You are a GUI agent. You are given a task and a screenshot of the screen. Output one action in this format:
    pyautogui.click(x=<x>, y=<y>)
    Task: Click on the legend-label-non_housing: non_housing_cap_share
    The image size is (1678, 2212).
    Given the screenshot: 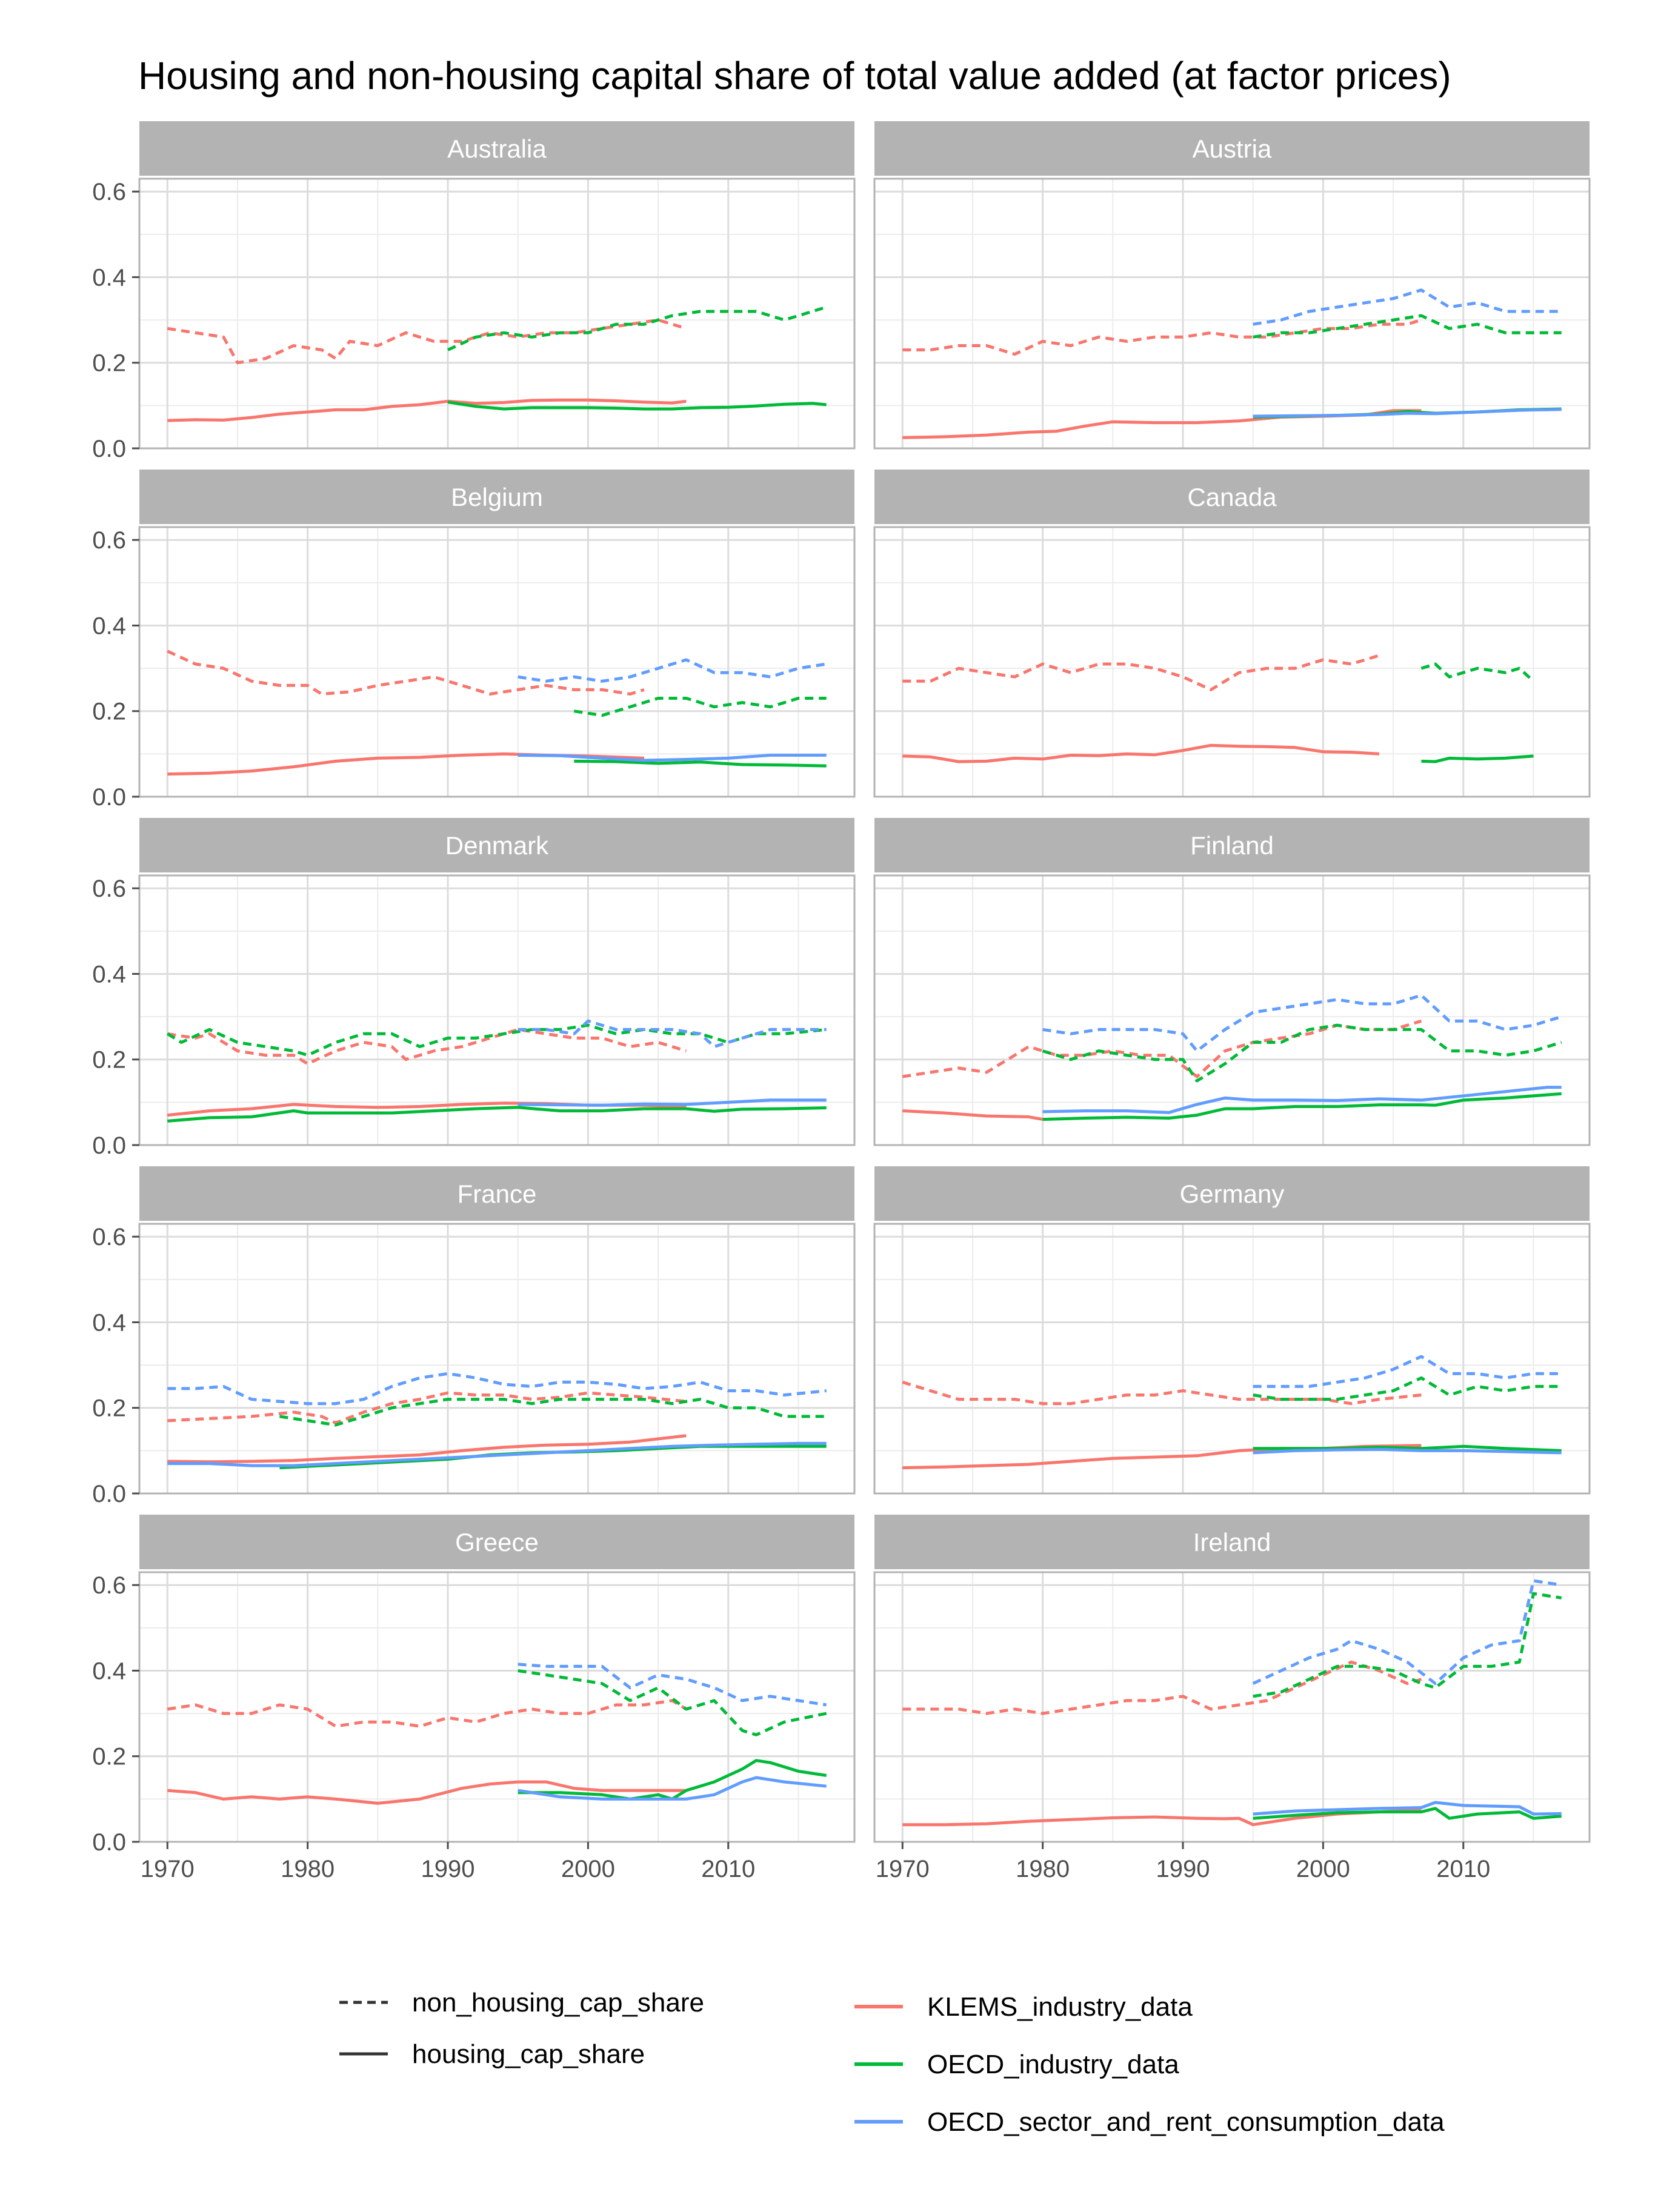 What is the action you would take?
    pyautogui.click(x=558, y=2003)
    